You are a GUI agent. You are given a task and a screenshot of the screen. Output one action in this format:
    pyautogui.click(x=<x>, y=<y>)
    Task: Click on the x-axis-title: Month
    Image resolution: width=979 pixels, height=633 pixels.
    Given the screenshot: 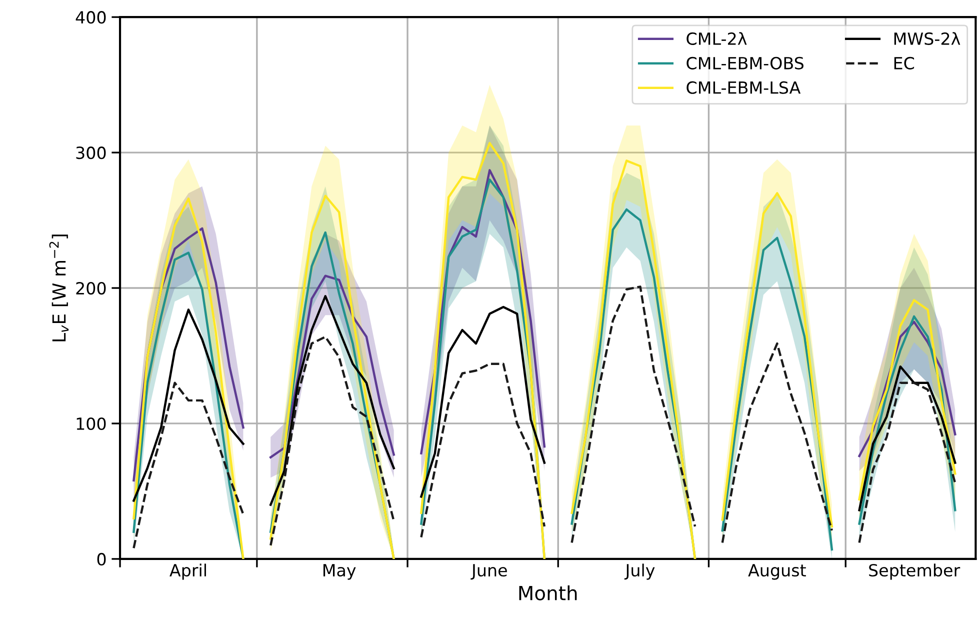 What is the action you would take?
    pyautogui.click(x=548, y=592)
    